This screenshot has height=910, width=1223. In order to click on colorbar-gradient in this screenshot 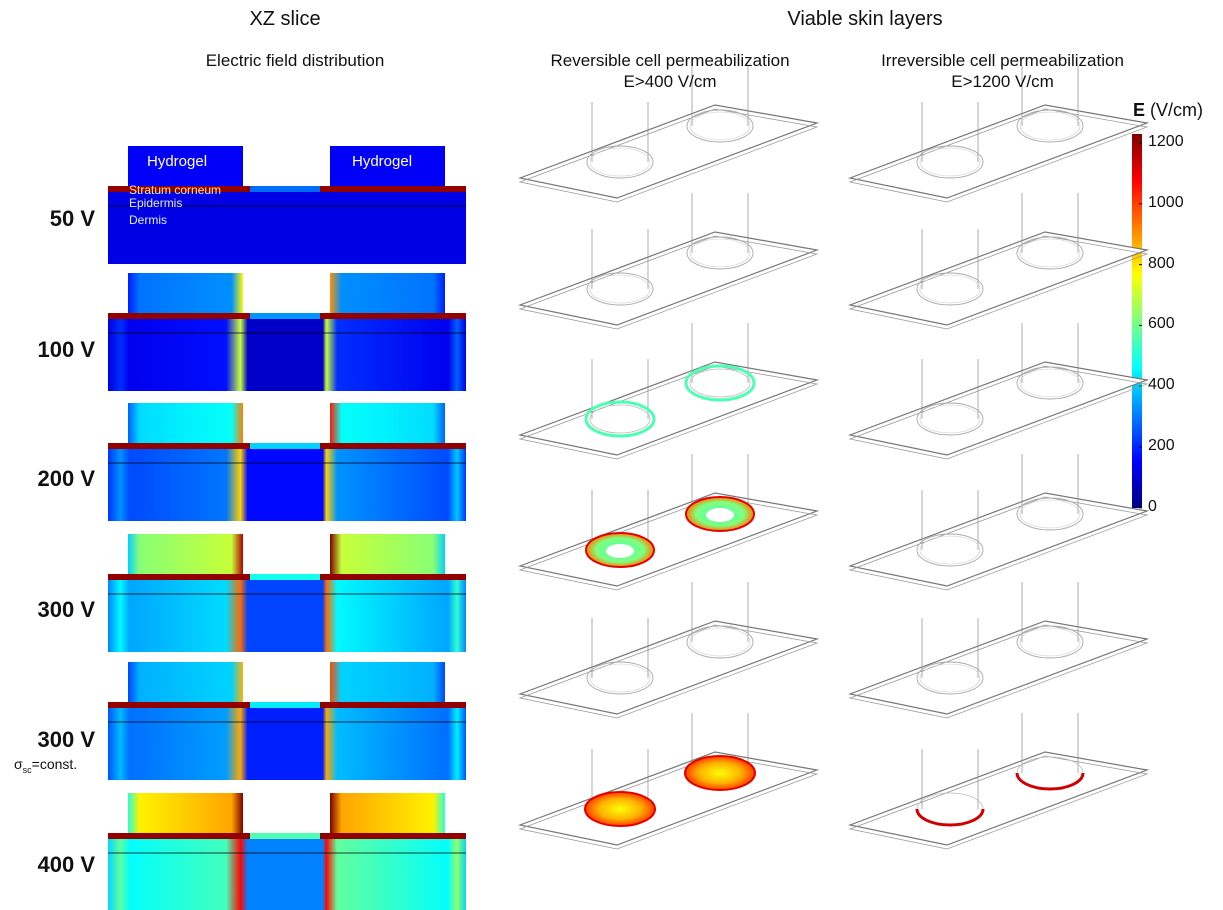, I will do `click(1137, 321)`.